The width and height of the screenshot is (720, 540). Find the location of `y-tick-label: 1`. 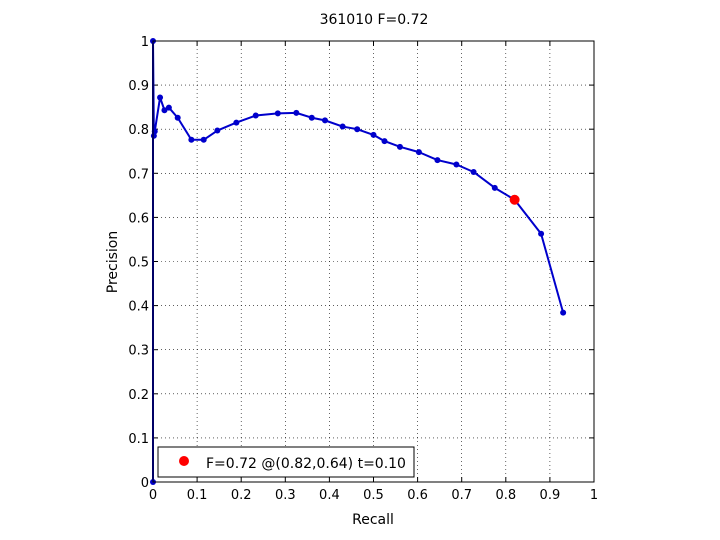

y-tick-label: 1 is located at coordinates (145, 42).